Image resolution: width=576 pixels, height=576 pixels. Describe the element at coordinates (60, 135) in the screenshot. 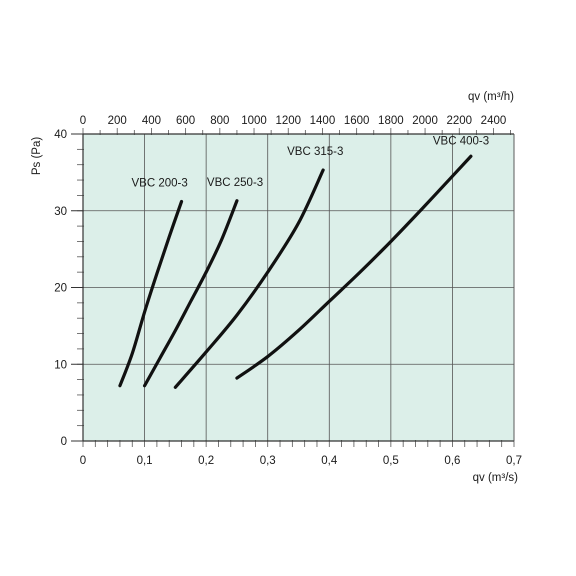

I see `y-tick-label: 40` at that location.